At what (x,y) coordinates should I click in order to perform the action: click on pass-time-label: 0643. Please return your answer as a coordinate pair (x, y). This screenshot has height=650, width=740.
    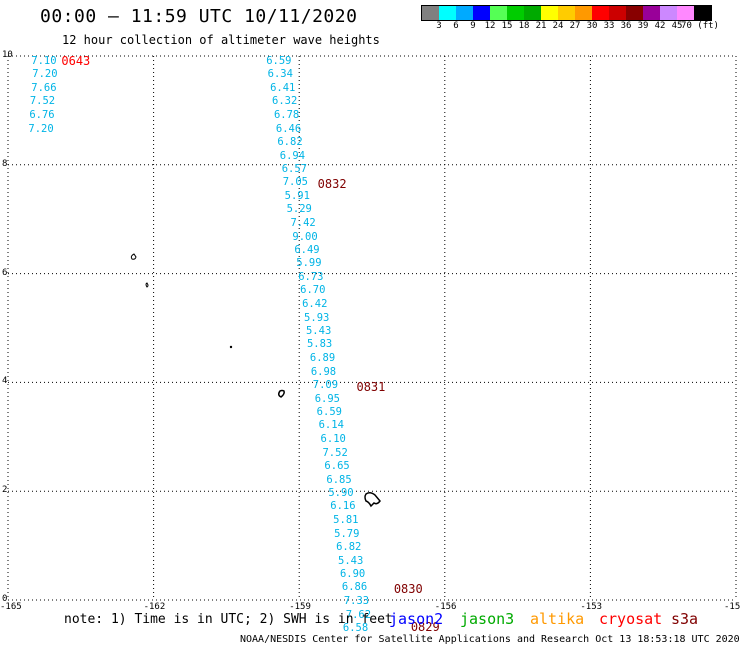
    Looking at the image, I should click on (76, 61).